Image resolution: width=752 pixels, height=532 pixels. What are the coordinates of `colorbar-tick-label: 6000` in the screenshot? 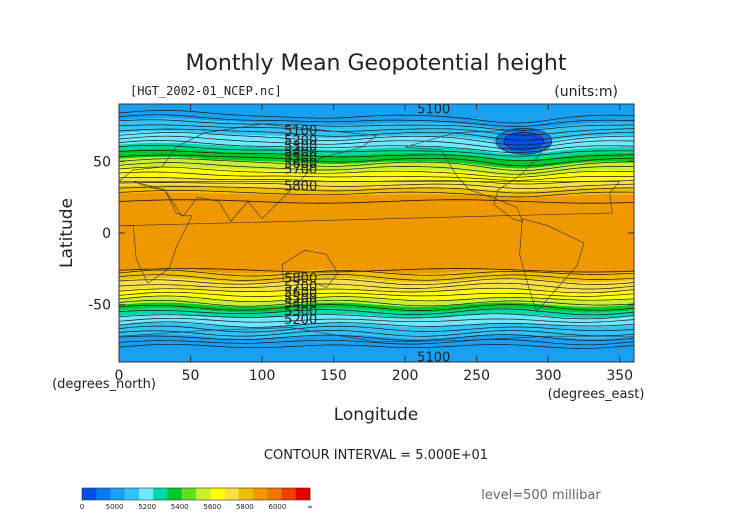 It's located at (278, 507).